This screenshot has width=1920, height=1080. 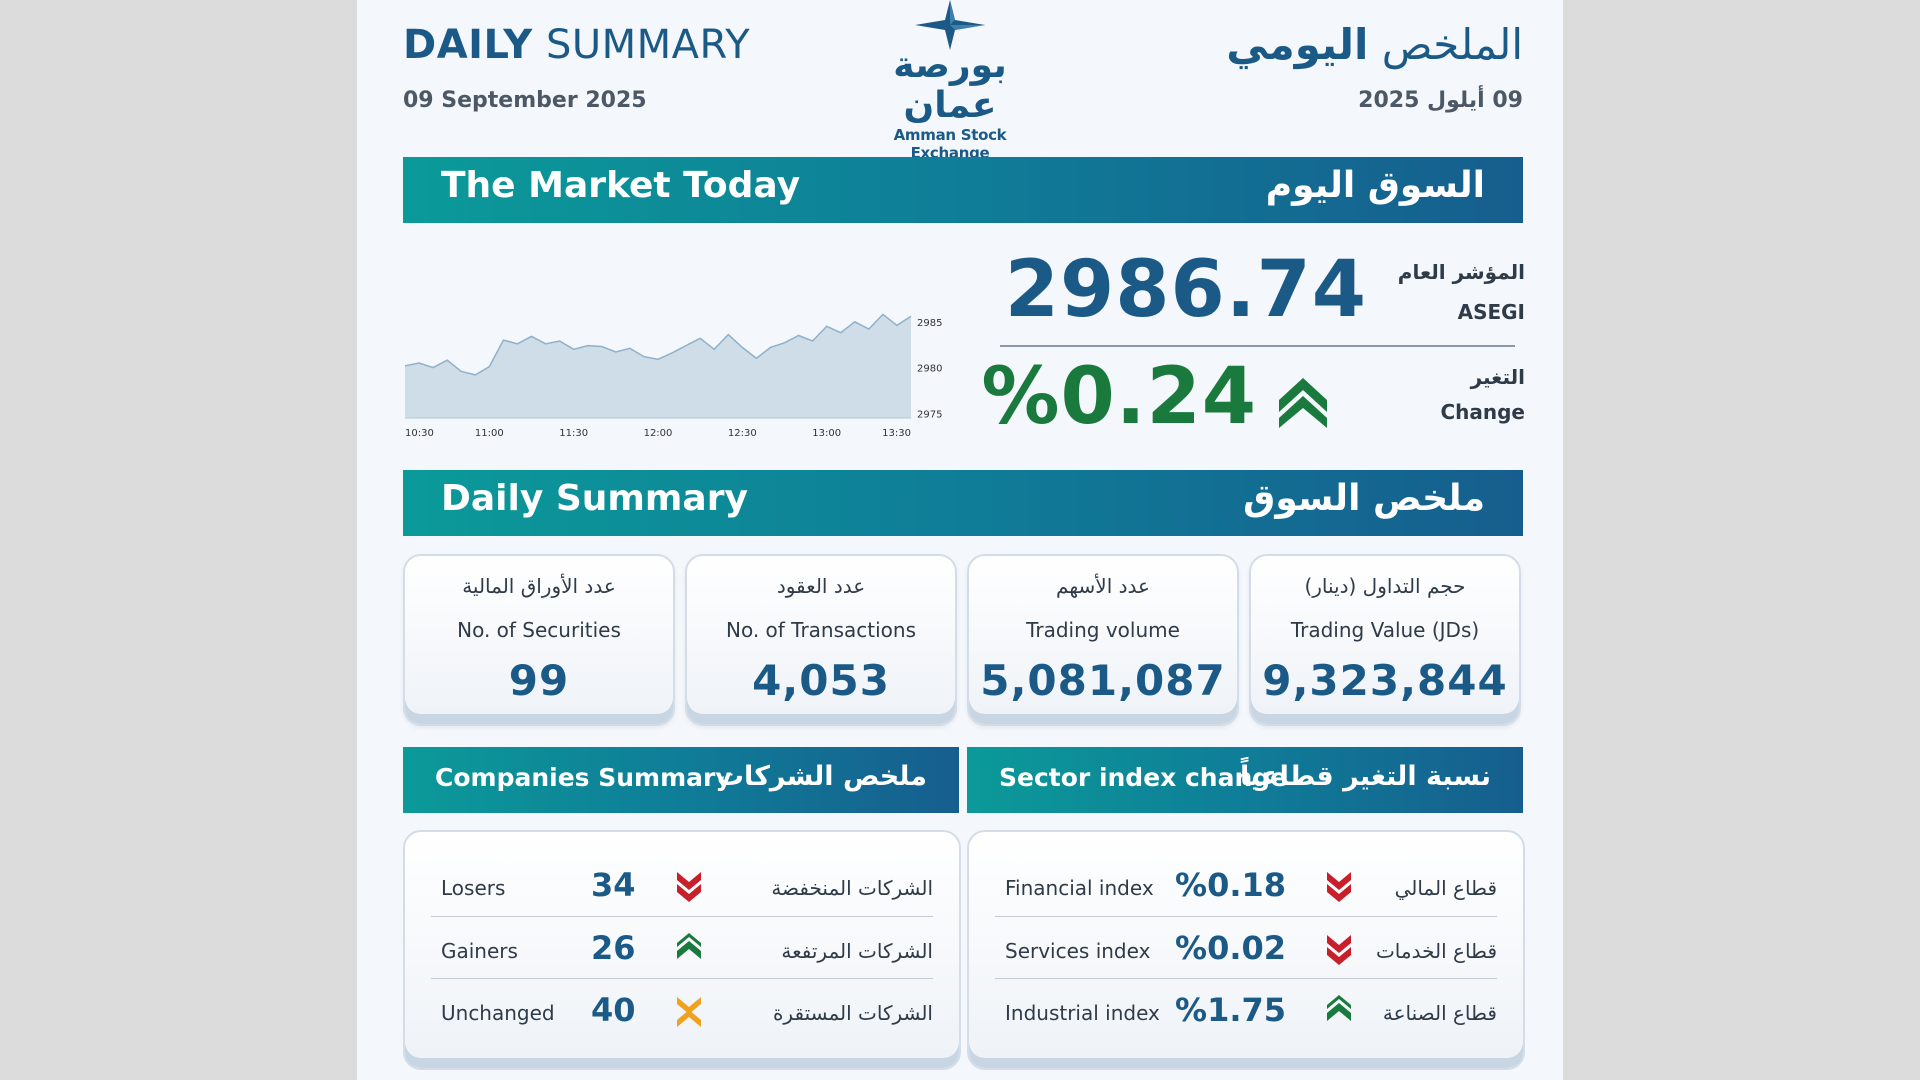 I want to click on title-en: DAILY SUMMARY, so click(x=576, y=45).